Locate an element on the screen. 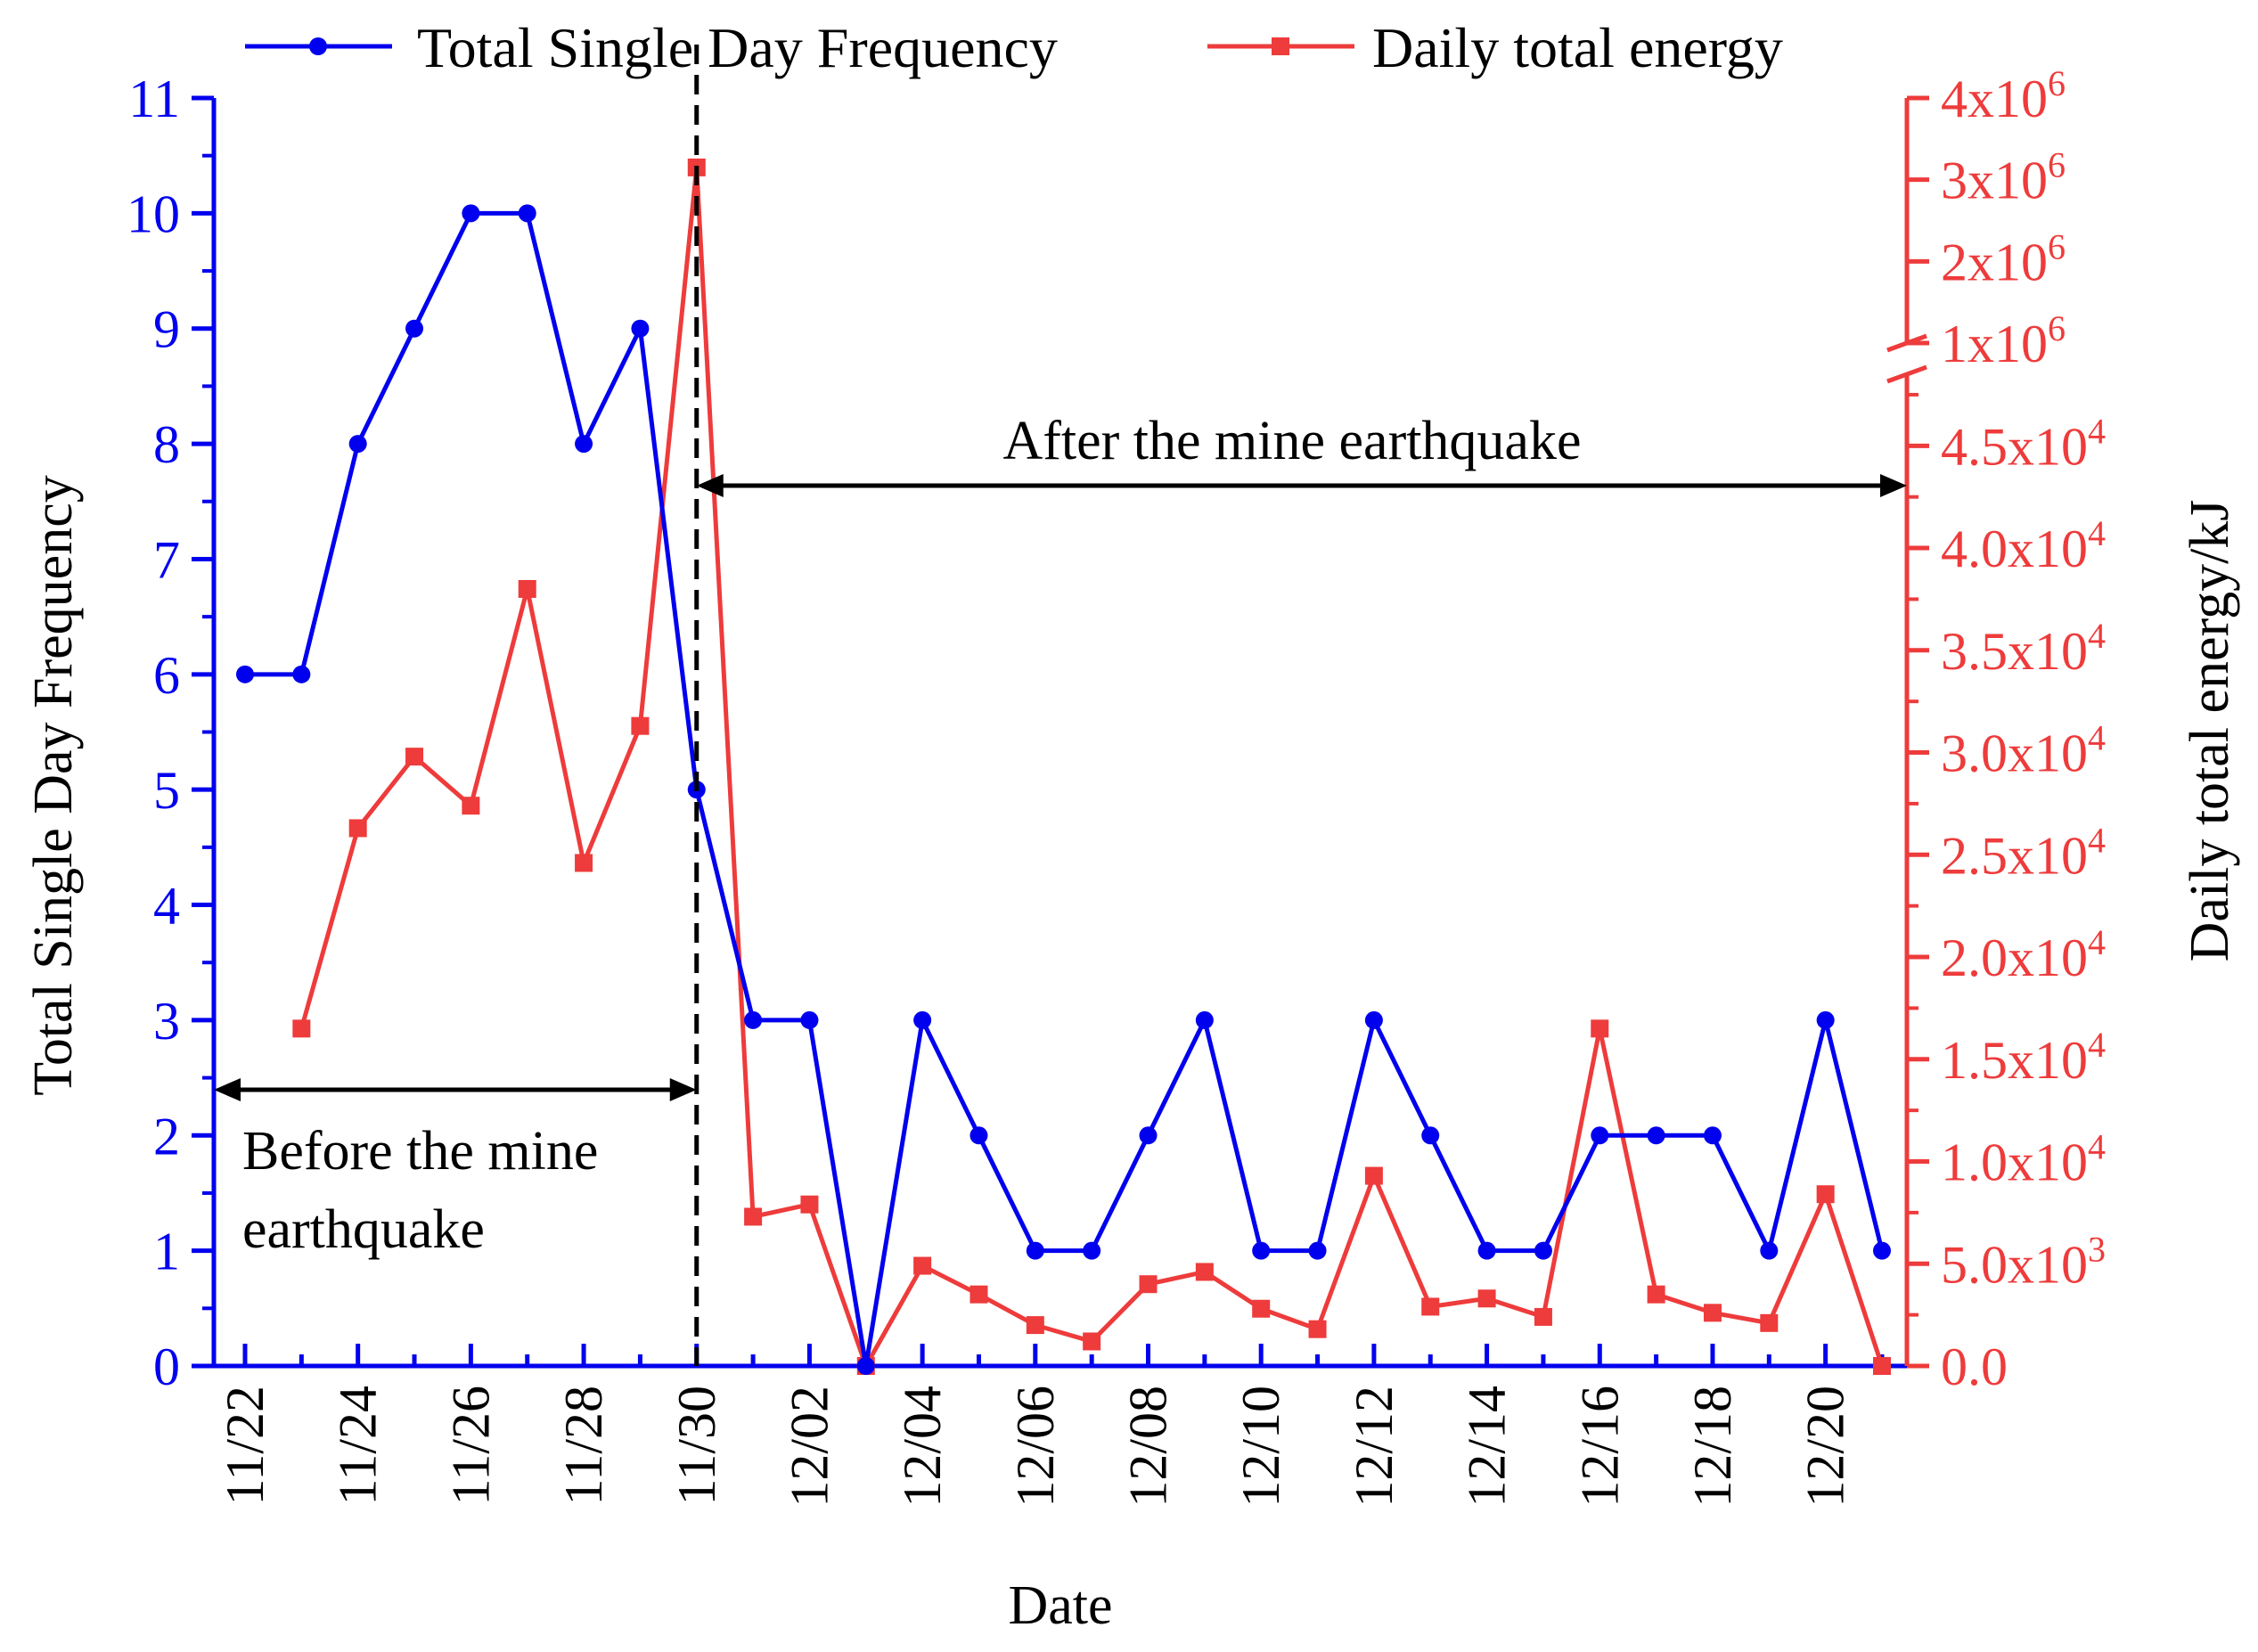 The image size is (2258, 1652). left-tick-label: 11 is located at coordinates (154, 99).